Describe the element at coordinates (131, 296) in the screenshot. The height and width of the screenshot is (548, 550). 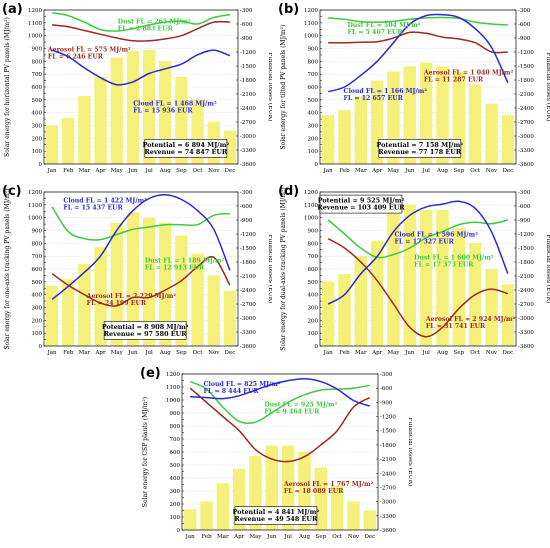
I see `annotation-aerosol: Aerosol FL = 2 229 MJ/m²` at that location.